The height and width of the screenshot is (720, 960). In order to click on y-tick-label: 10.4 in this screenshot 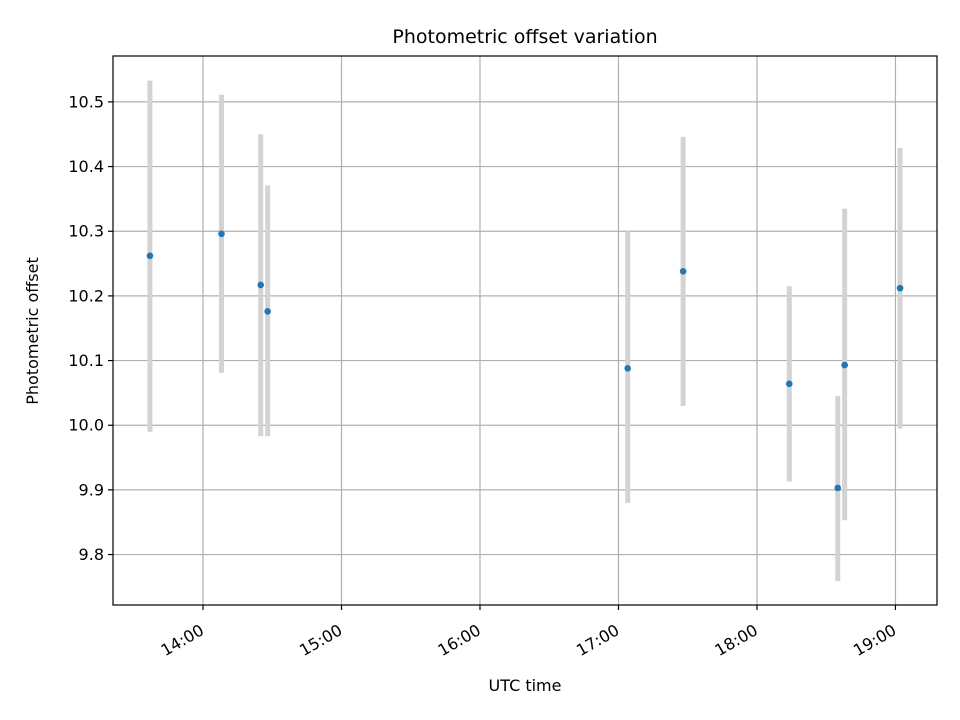, I will do `click(86, 166)`.